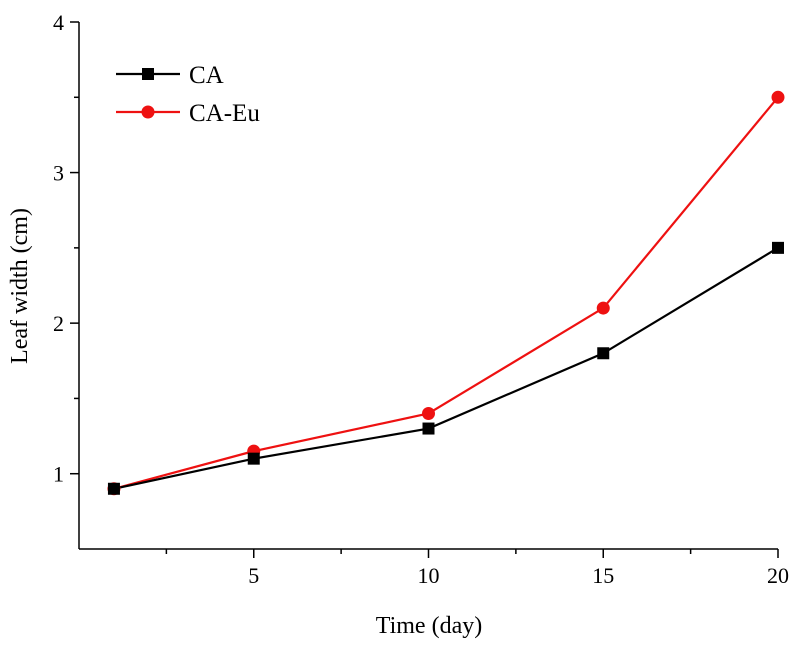 This screenshot has width=791, height=648. Describe the element at coordinates (58, 173) in the screenshot. I see `y-tick-label: 3` at that location.